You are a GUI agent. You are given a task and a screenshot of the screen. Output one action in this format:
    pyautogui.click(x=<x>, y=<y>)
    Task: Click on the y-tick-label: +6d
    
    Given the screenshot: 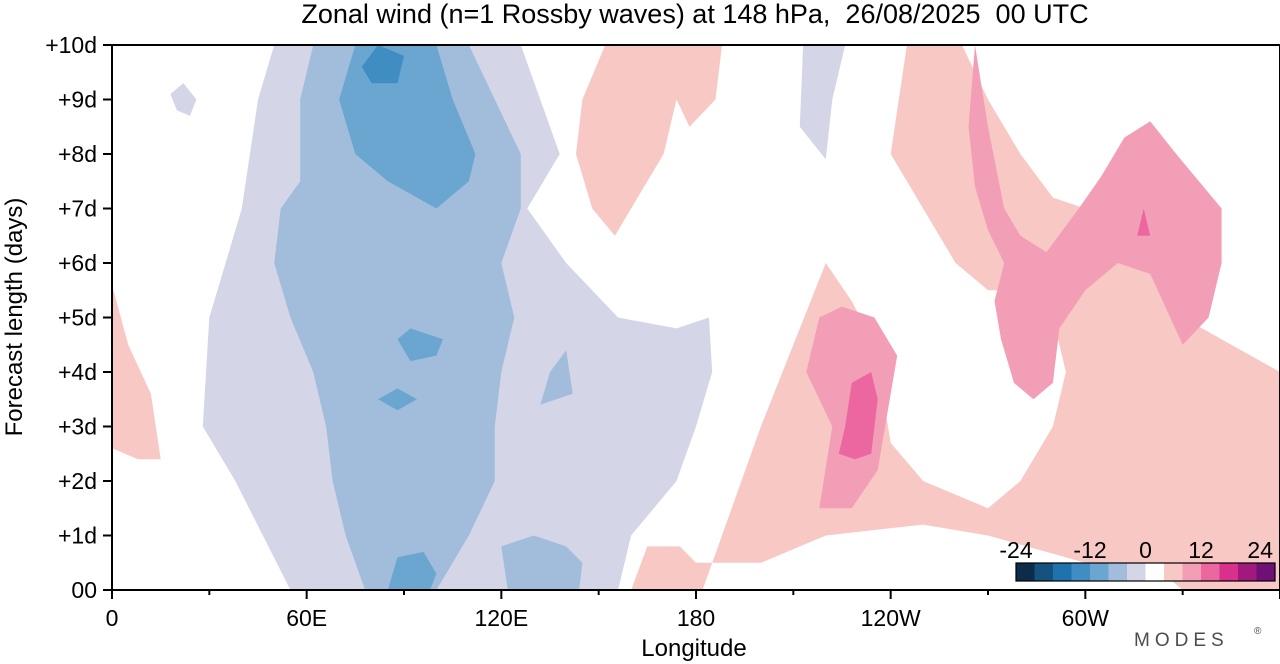 What is the action you would take?
    pyautogui.click(x=77, y=263)
    